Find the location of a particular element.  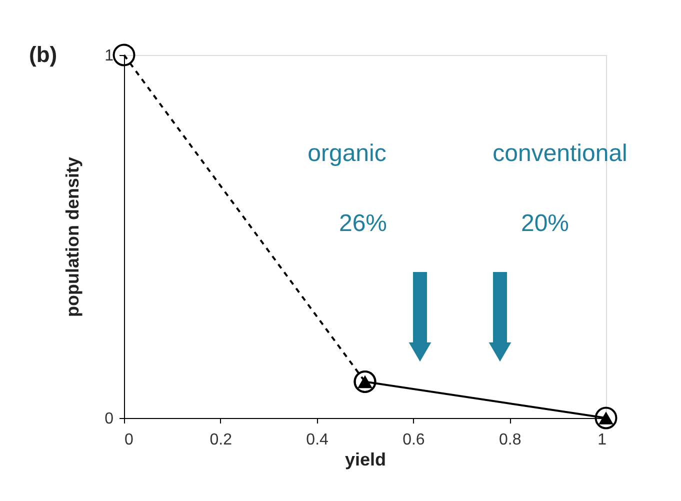

annotation: 20% is located at coordinates (545, 223).